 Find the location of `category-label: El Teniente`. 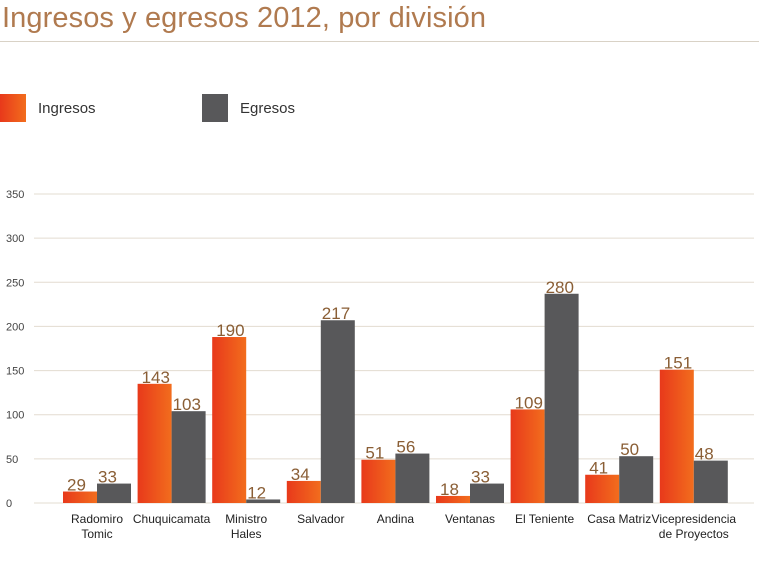

category-label: El Teniente is located at coordinates (544, 519).